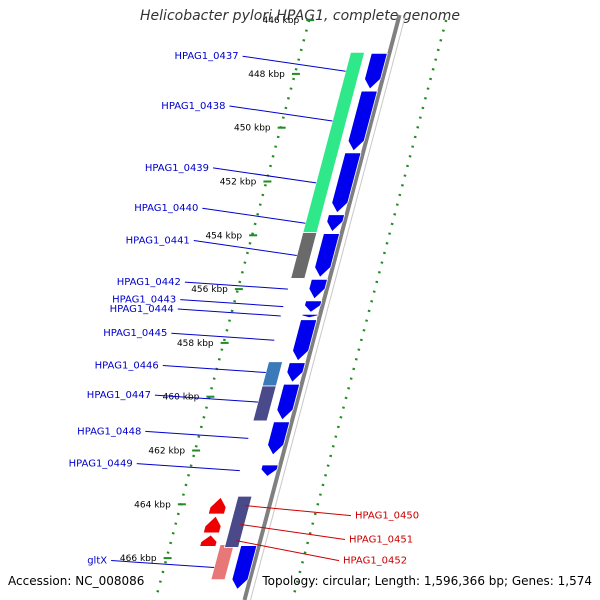 This screenshot has width=600, height=600. Describe the element at coordinates (375, 561) in the screenshot. I see `reverse-gene-label-2: HPAG1_0452` at that location.